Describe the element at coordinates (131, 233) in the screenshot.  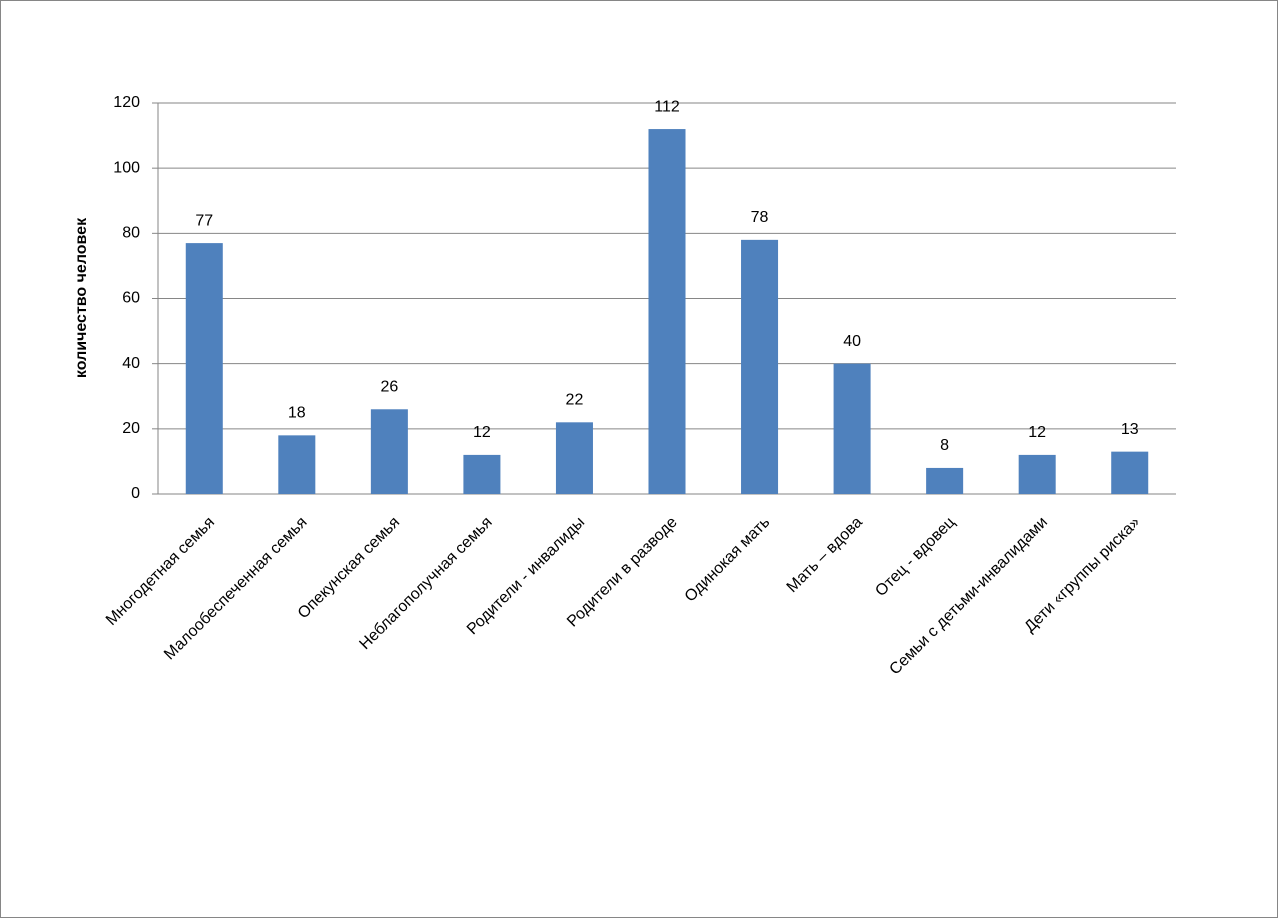
I see `y-tick-label: 80` at that location.